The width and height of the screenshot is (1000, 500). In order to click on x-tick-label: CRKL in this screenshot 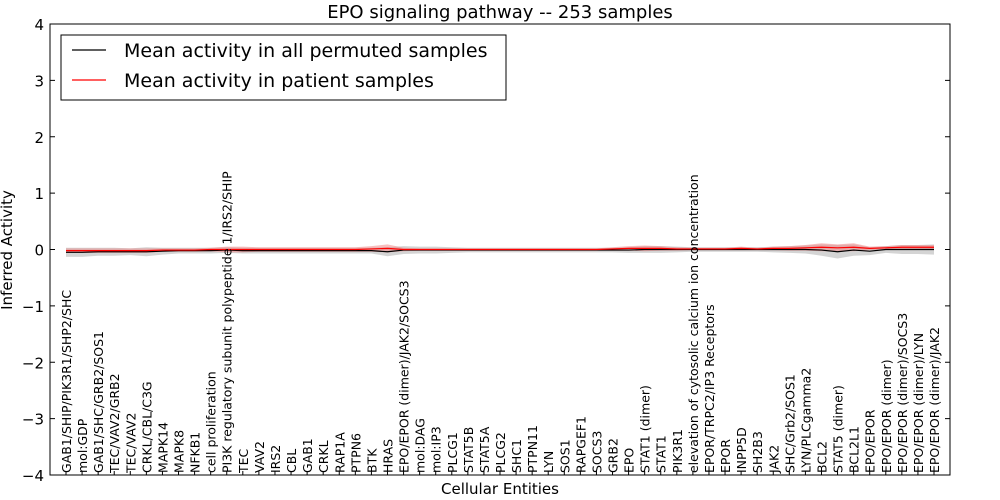, I will do `click(323, 456)`.